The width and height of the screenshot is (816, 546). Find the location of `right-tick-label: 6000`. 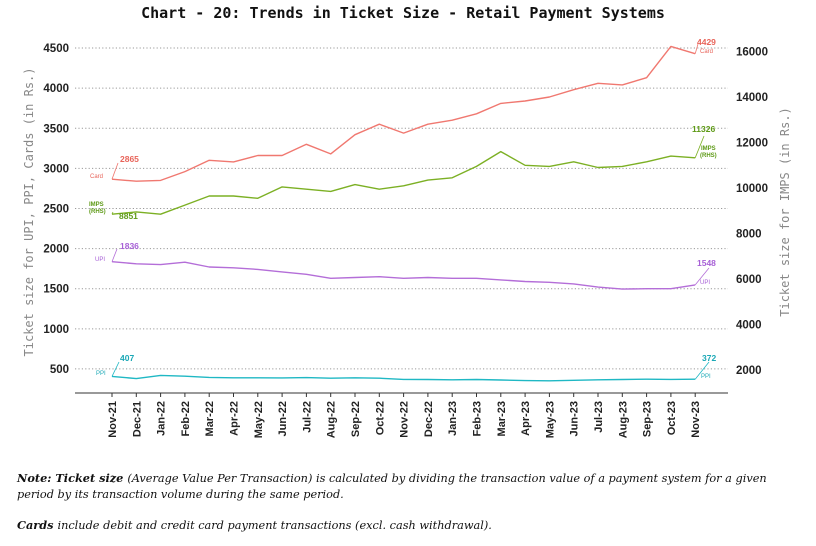

right-tick-label: 6000 is located at coordinates (749, 280).